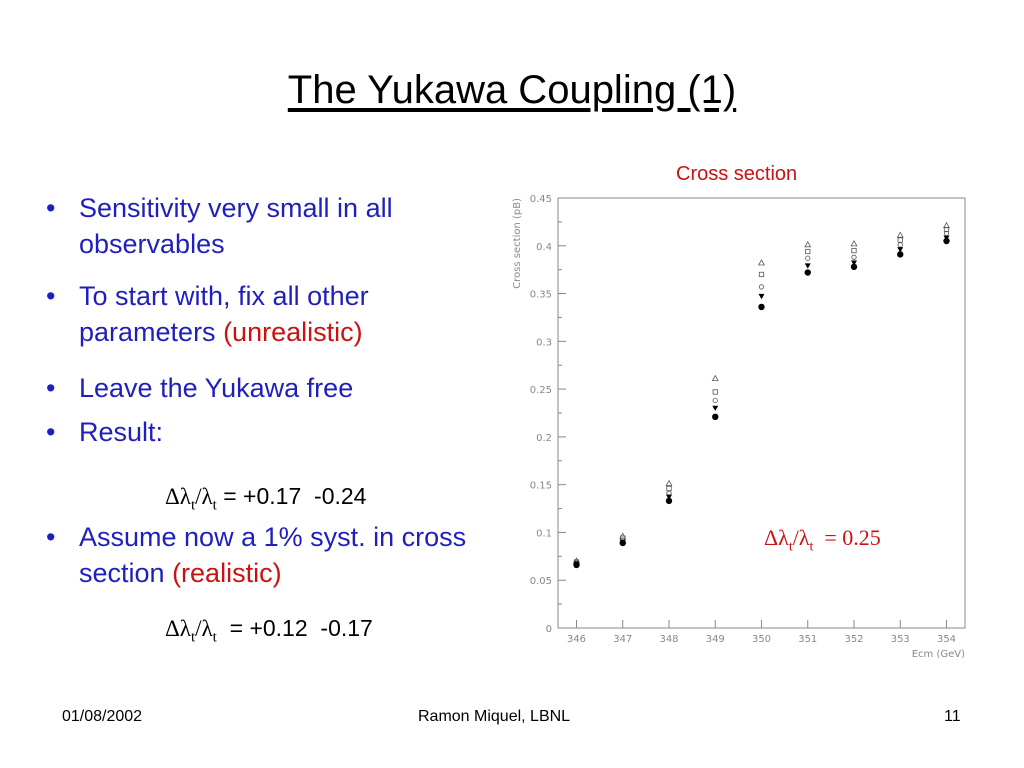 The width and height of the screenshot is (1024, 768). I want to click on bullet-text: Assume now a 1% syst. in cross section, so click(273, 555).